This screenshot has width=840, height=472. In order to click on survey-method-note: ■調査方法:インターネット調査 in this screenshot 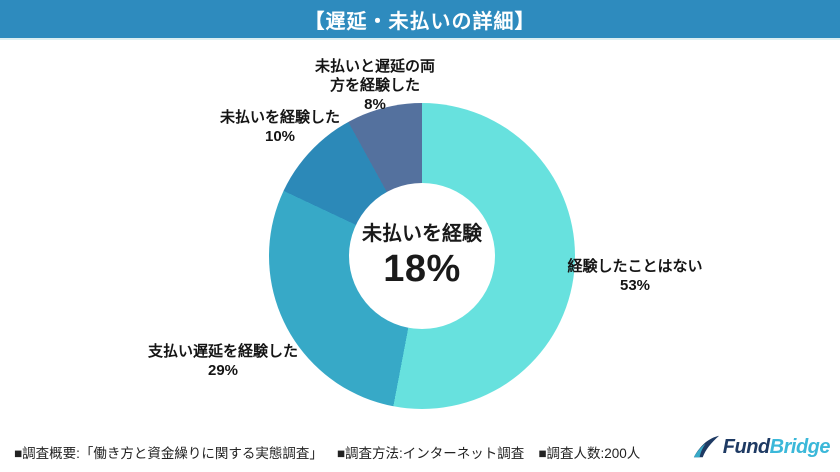, I will do `click(430, 453)`.